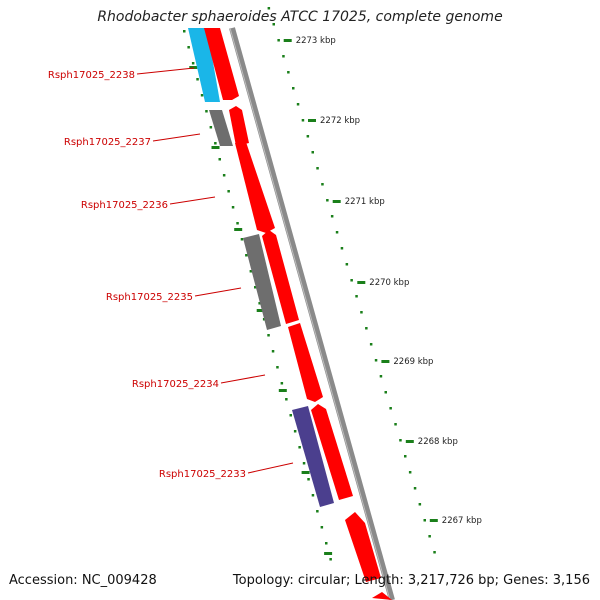 Image resolution: width=600 pixels, height=600 pixels. What do you see at coordinates (438, 442) in the screenshot?
I see `scale-label: 2268 kbp` at bounding box center [438, 442].